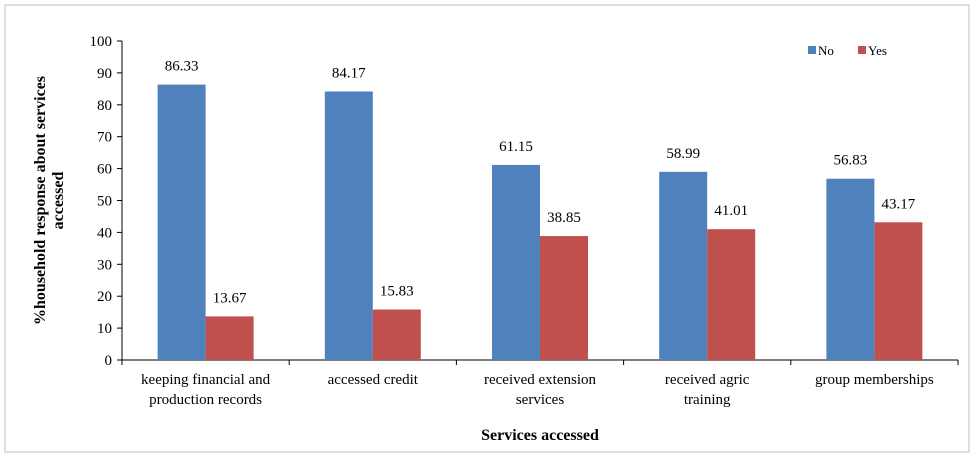 The width and height of the screenshot is (975, 458). Describe the element at coordinates (104, 202) in the screenshot. I see `y-tick-label: 50` at that location.